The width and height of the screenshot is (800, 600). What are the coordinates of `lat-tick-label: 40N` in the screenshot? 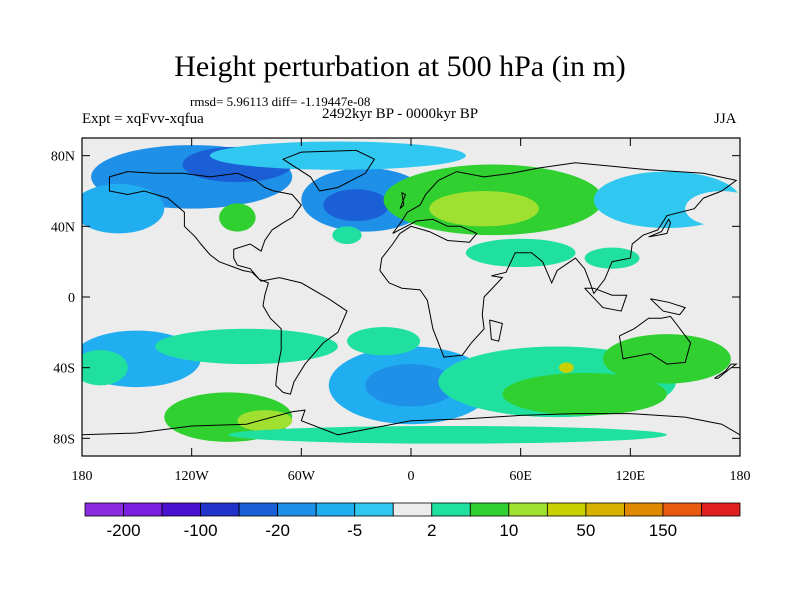 It's located at (63, 227).